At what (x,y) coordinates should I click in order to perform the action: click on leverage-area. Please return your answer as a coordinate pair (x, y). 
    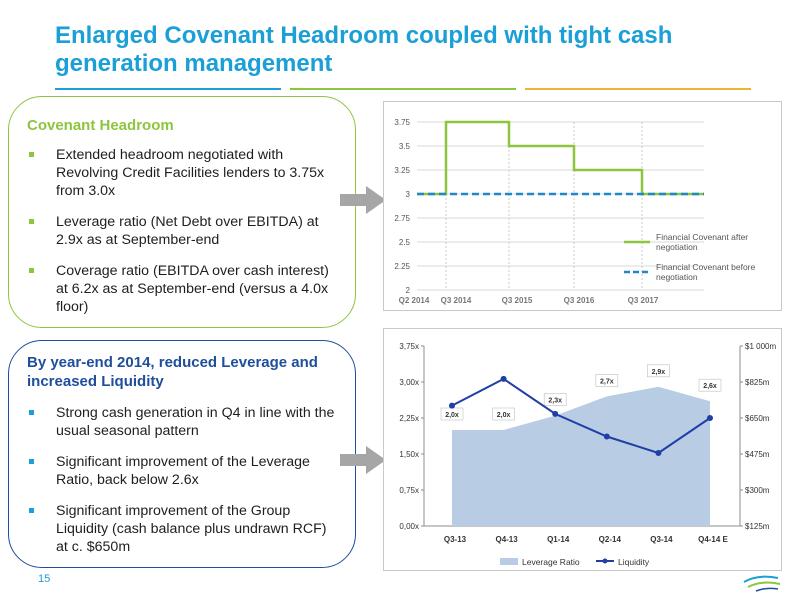
    Looking at the image, I should click on (581, 456).